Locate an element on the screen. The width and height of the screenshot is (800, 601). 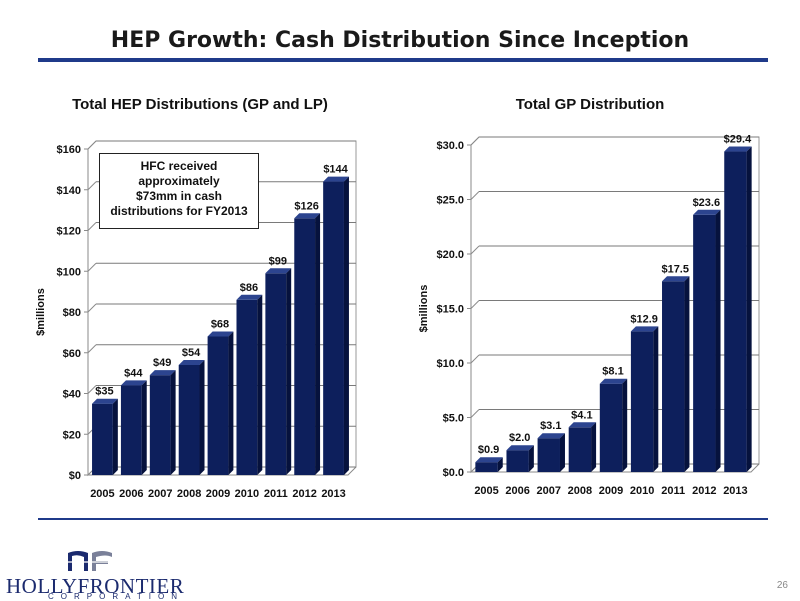
data-label: $23.6 is located at coordinates (707, 203).